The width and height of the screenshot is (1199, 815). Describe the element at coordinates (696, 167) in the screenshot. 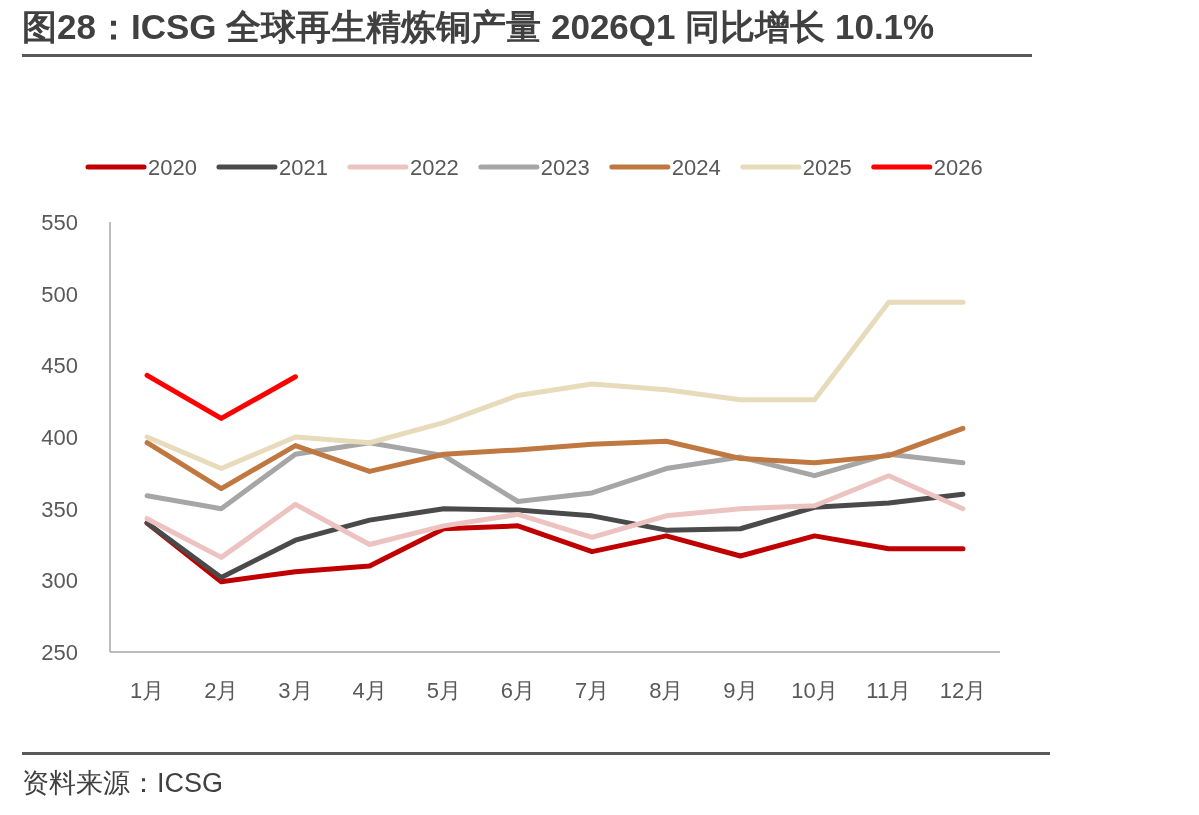

I see `legend-label: 2024` at that location.